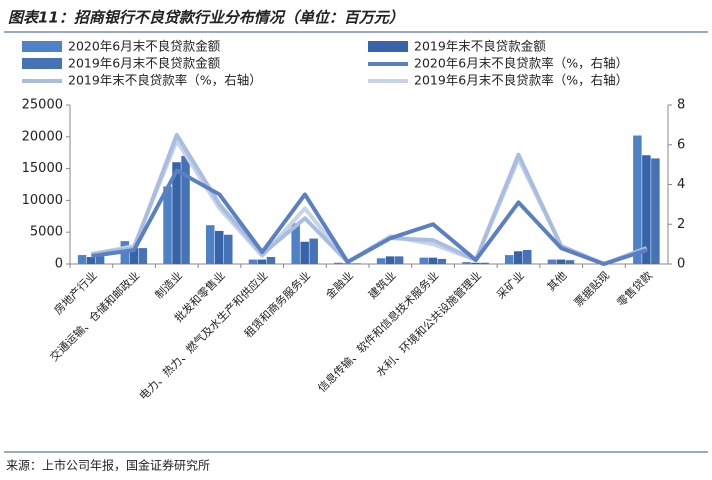 This screenshot has height=480, width=712. Describe the element at coordinates (681, 105) in the screenshot. I see `y2-tick-label: 8` at that location.